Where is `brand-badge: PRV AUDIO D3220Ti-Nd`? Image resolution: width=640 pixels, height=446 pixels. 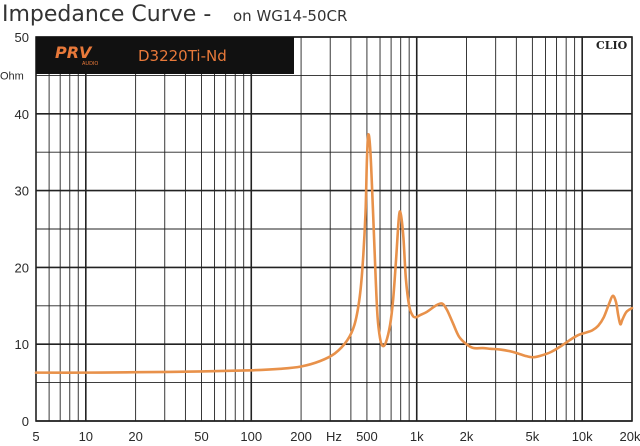 brand-badge: PRV AUDIO D3220Ti-Nd is located at coordinates (165, 55).